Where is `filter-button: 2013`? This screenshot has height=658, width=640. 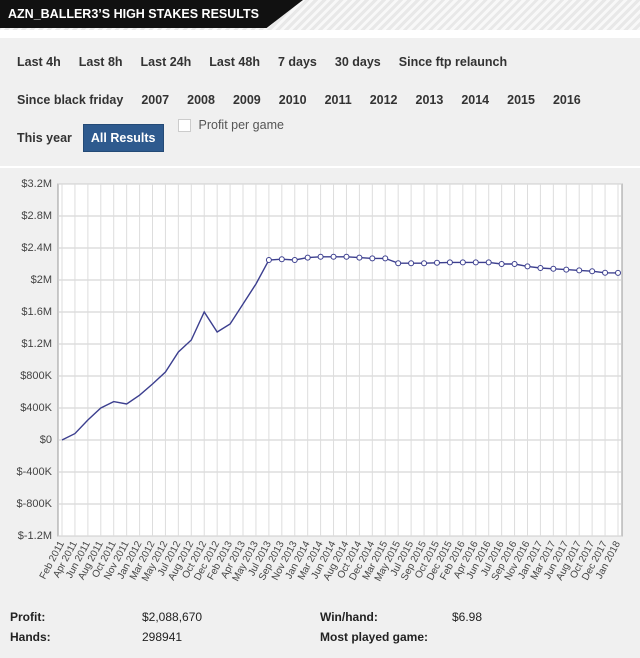 filter-button: 2013 is located at coordinates (429, 100).